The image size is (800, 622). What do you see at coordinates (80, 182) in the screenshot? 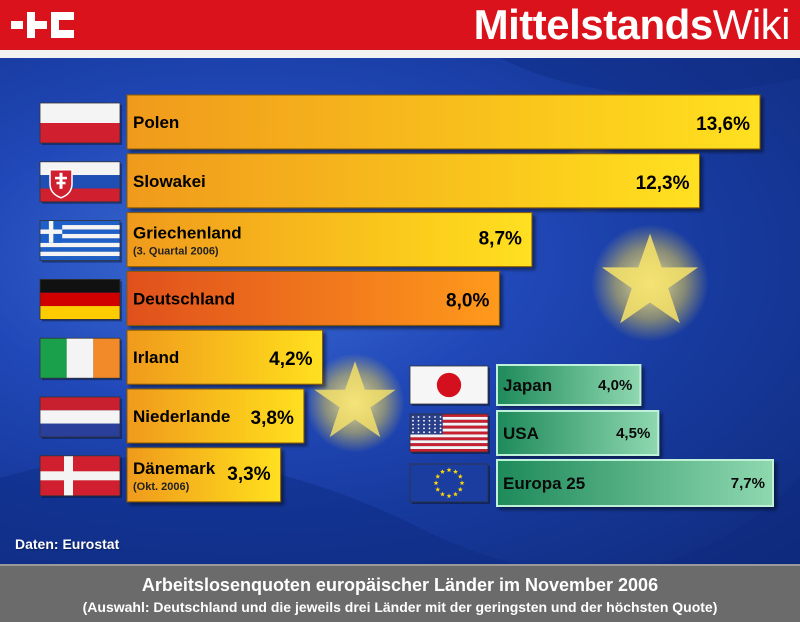
I see `slovakia-flag` at bounding box center [80, 182].